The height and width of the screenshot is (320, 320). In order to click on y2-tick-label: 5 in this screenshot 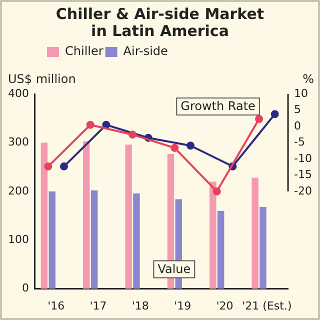, I will do `click(298, 109)`.